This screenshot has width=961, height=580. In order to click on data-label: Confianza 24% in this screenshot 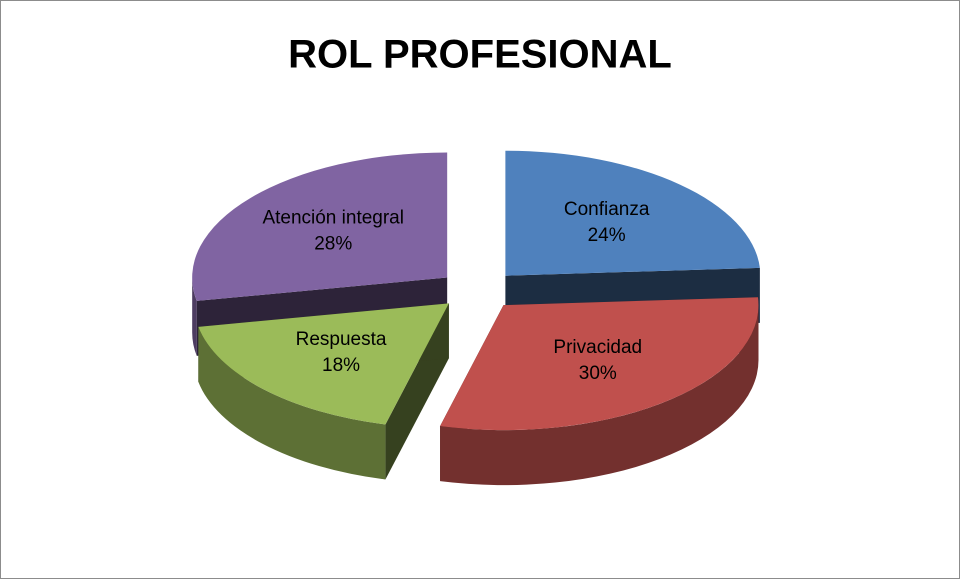, I will do `click(607, 222)`.